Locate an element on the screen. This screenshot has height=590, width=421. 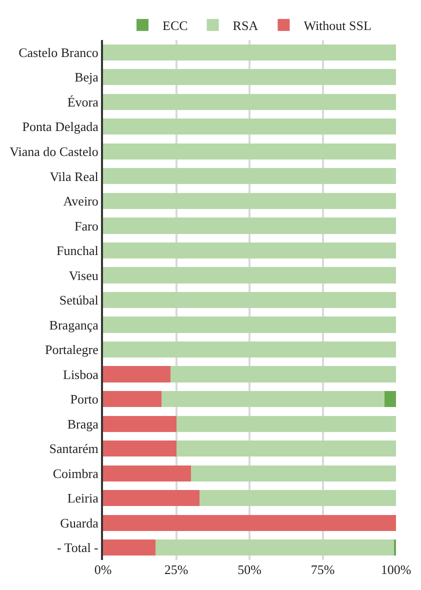
y-tick-label: Santarém is located at coordinates (73, 448).